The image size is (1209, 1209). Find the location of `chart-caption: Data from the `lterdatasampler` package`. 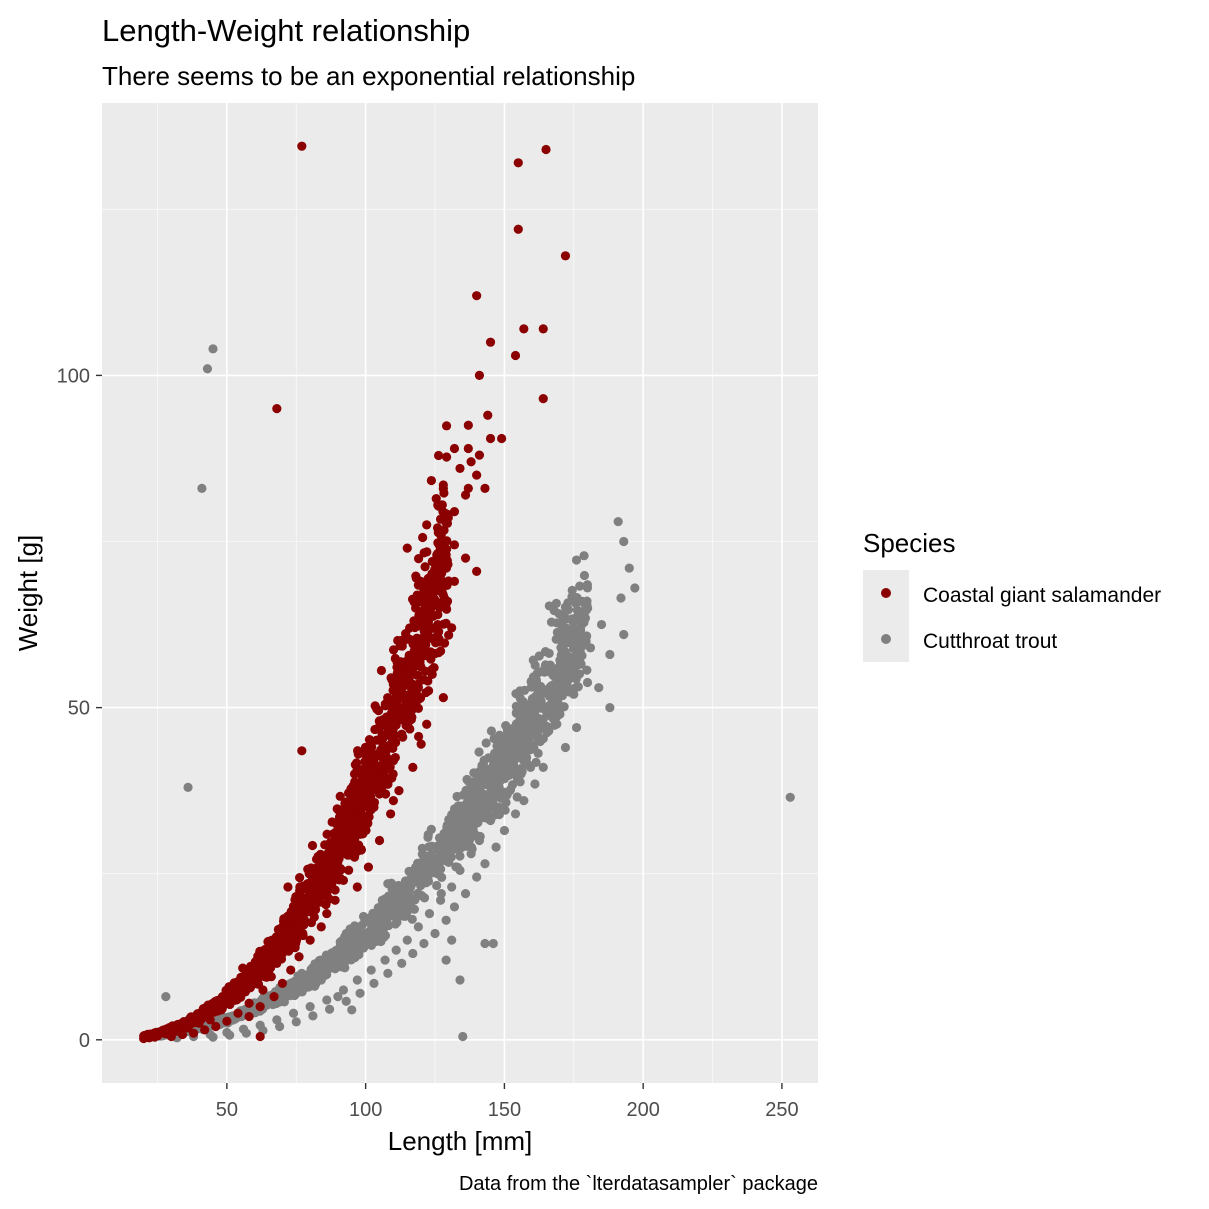

chart-caption: Data from the `lterdatasampler` package is located at coordinates (638, 1184).